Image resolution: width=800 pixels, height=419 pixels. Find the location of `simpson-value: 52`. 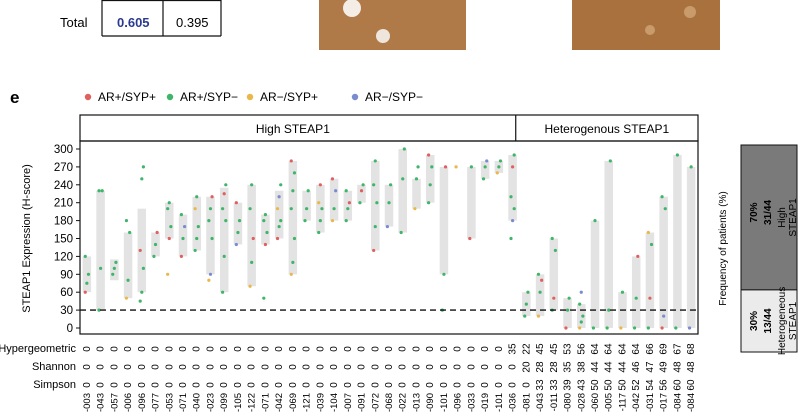

simpson-value: 52 is located at coordinates (636, 385).